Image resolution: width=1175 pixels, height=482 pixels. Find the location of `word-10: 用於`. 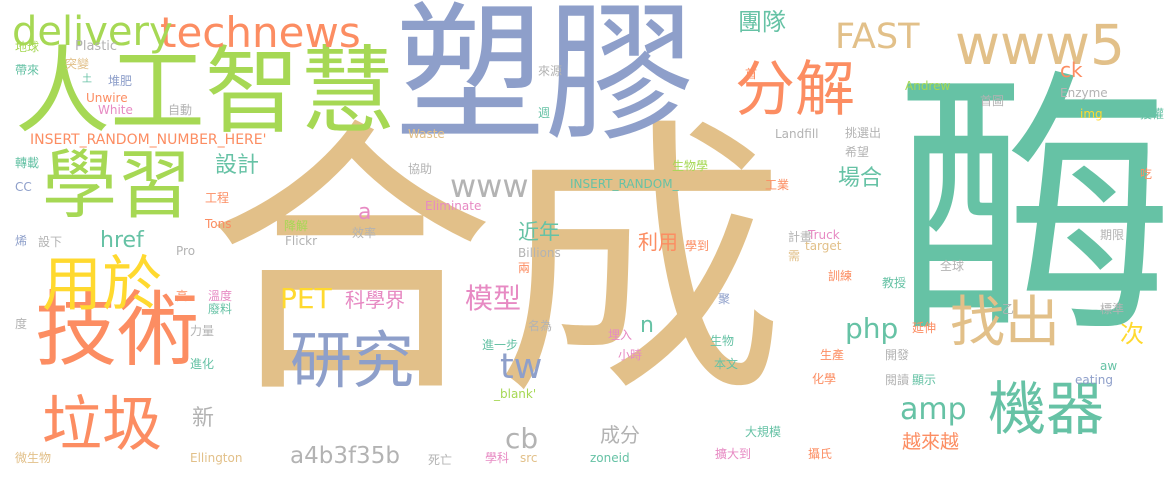

word-10: 用於 is located at coordinates (102, 285).